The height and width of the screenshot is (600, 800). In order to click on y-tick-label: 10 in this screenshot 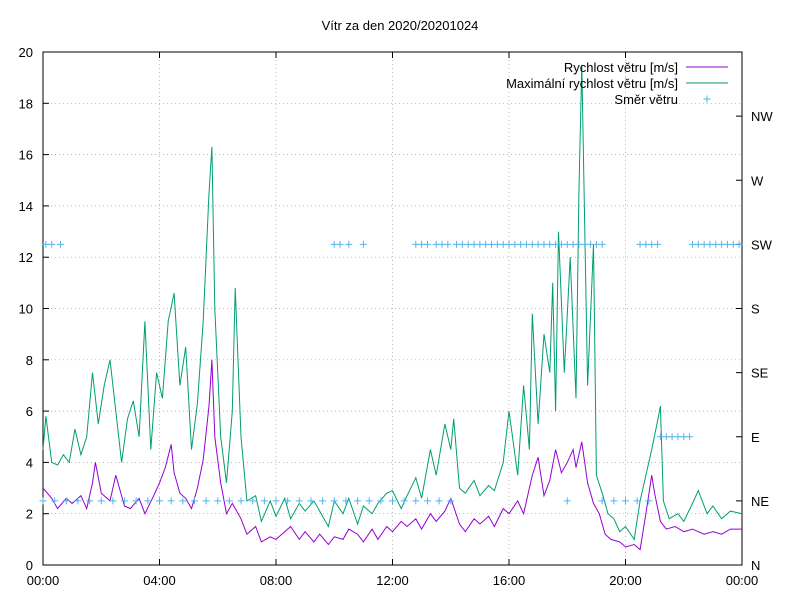, I will do `click(26, 309)`.